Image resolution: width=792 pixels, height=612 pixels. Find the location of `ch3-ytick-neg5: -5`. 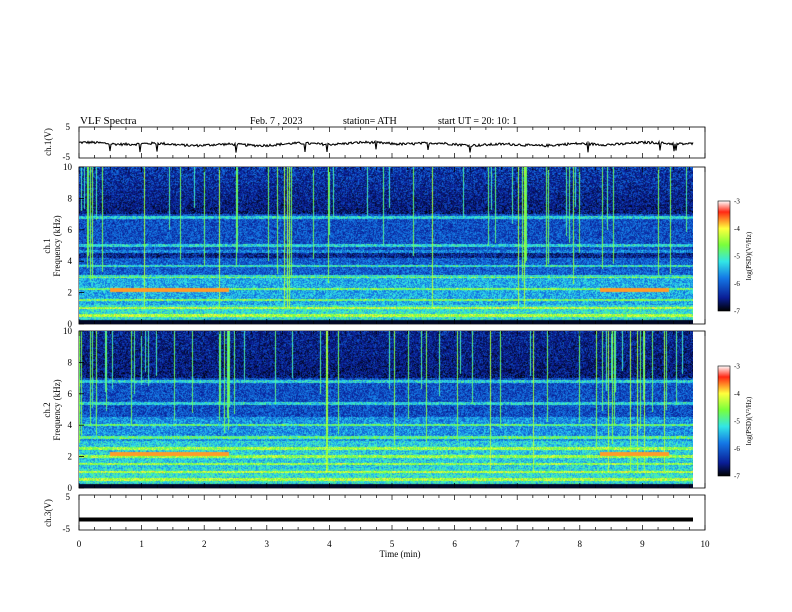

ch3-ytick-neg5: -5 is located at coordinates (67, 529).